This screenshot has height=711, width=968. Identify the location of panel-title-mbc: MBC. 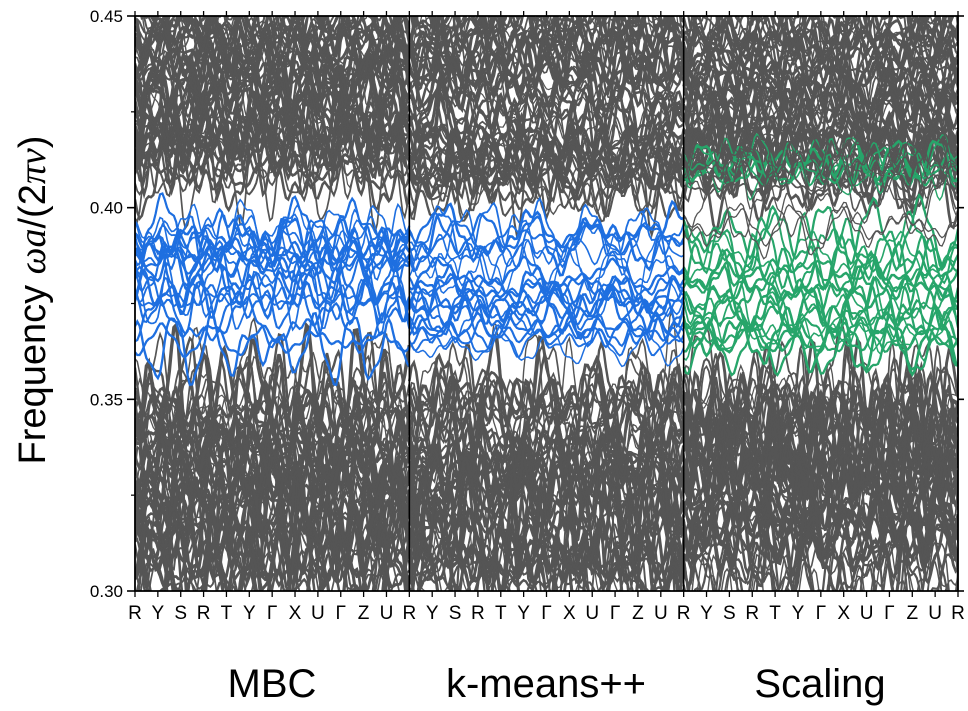
(272, 684).